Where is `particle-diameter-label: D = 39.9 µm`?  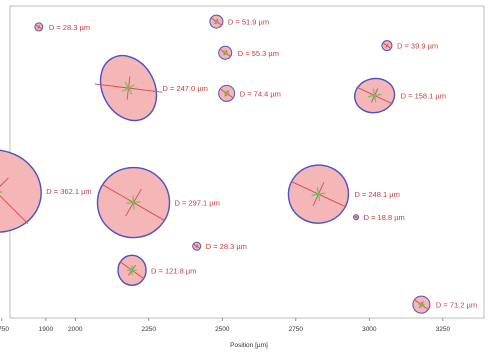 particle-diameter-label: D = 39.9 µm is located at coordinates (417, 46).